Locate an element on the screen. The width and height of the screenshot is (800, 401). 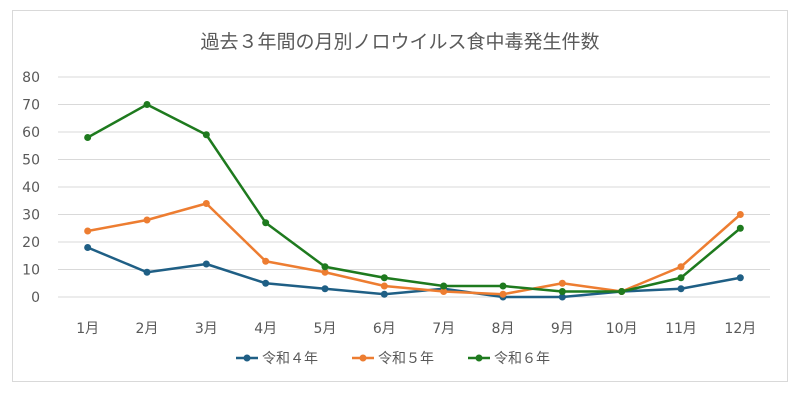
y-tick-label: 40 is located at coordinates (31, 188).